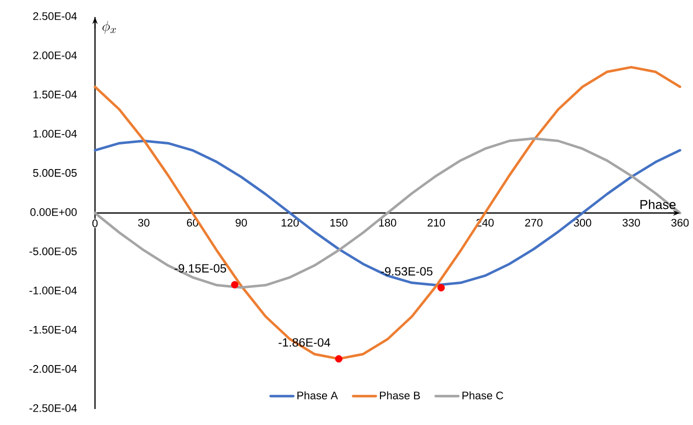  Describe the element at coordinates (109, 27) in the screenshot. I see `y-axis-title: $\phi_x$` at that location.